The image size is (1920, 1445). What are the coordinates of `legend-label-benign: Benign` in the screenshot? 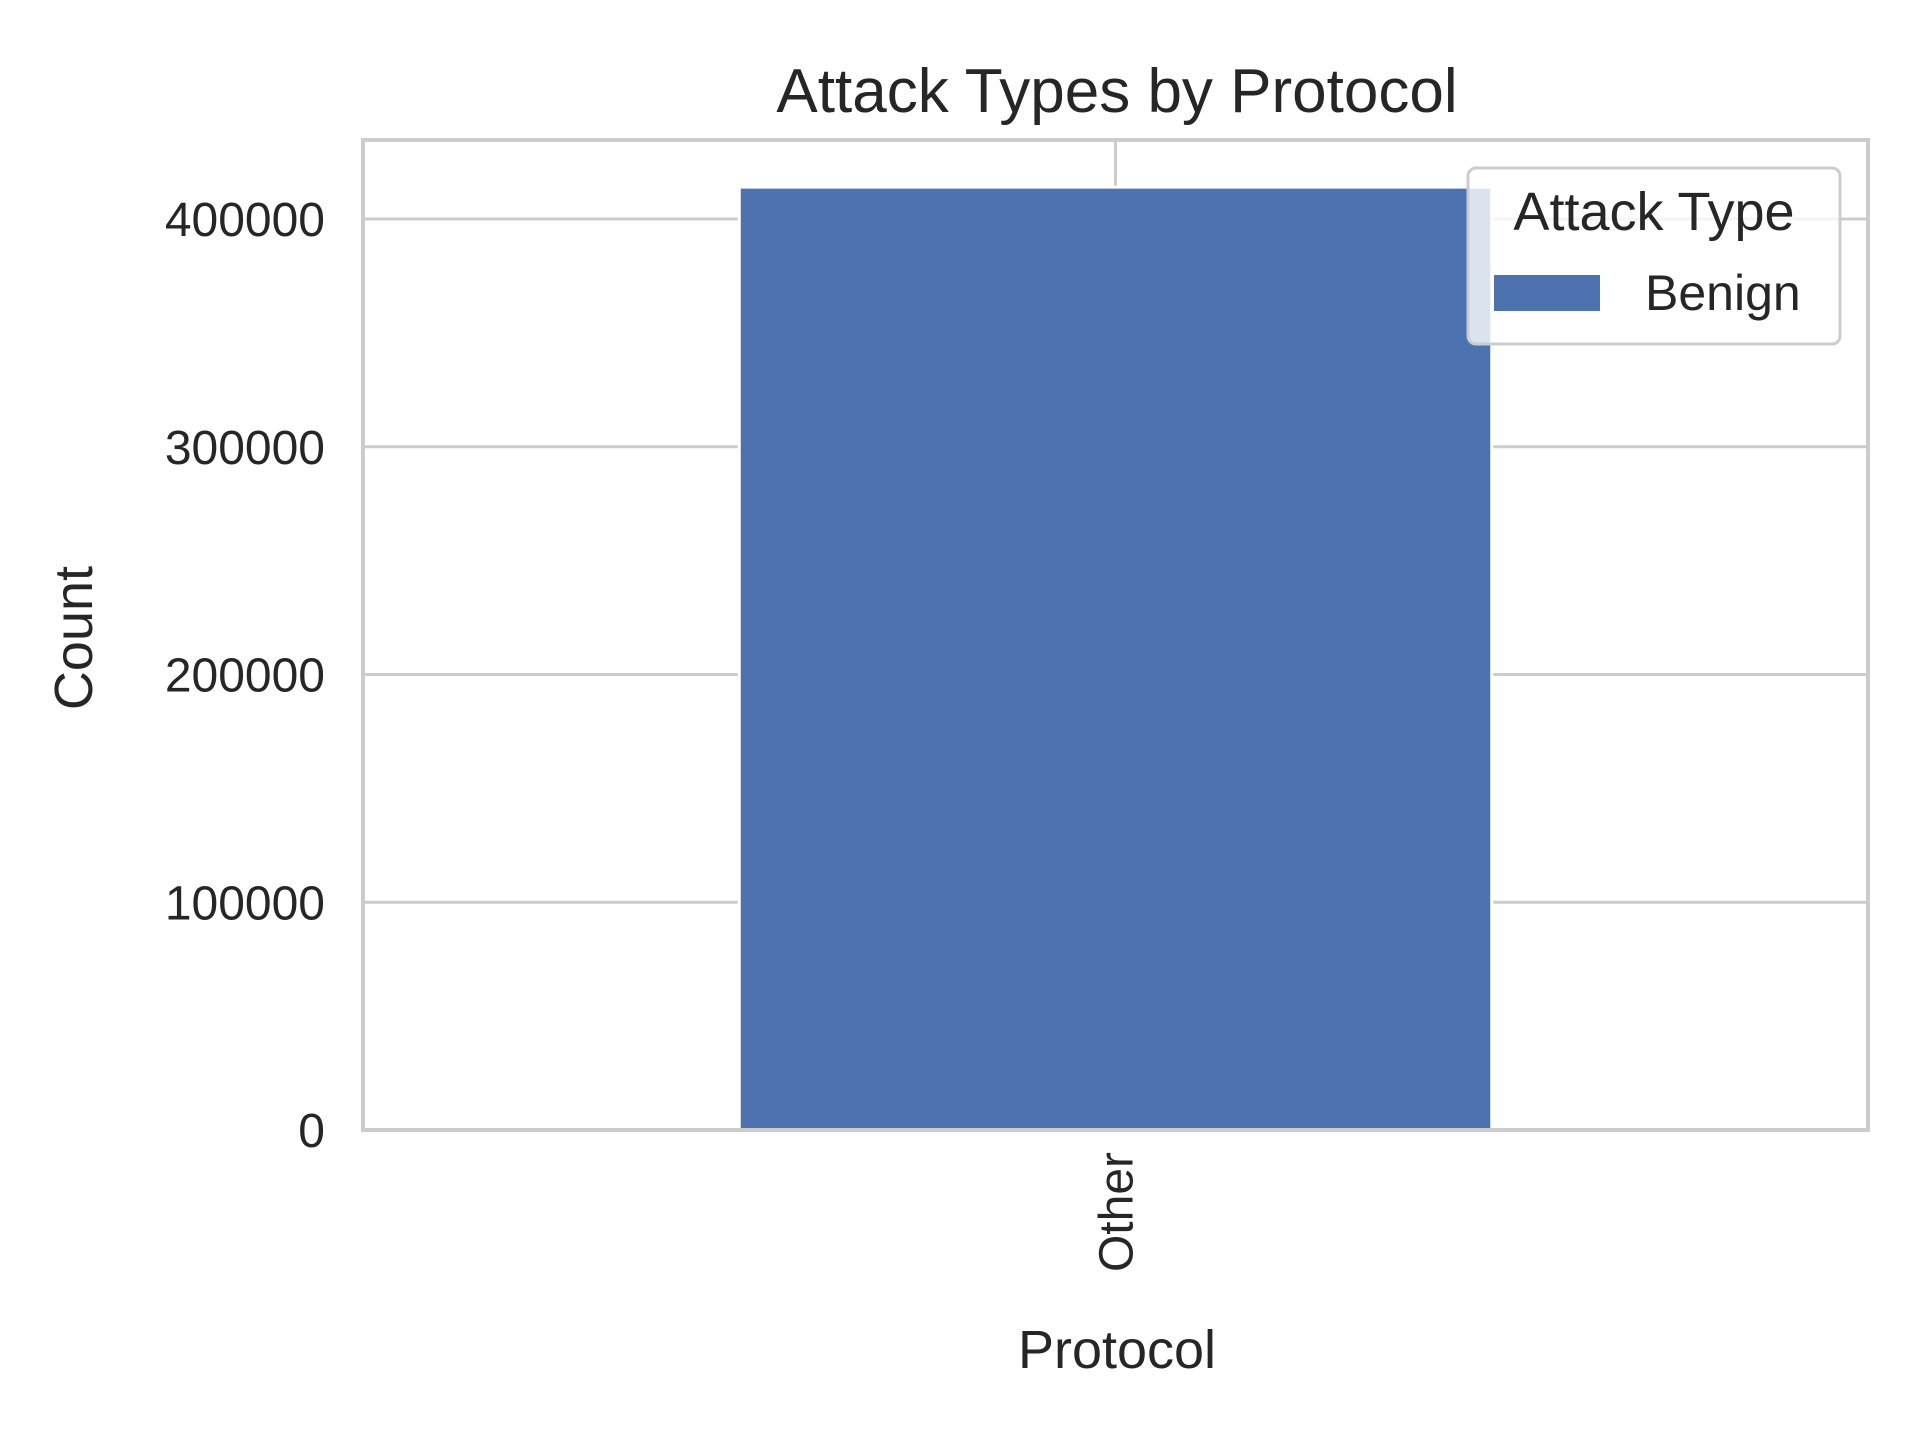 It's located at (1723, 293).